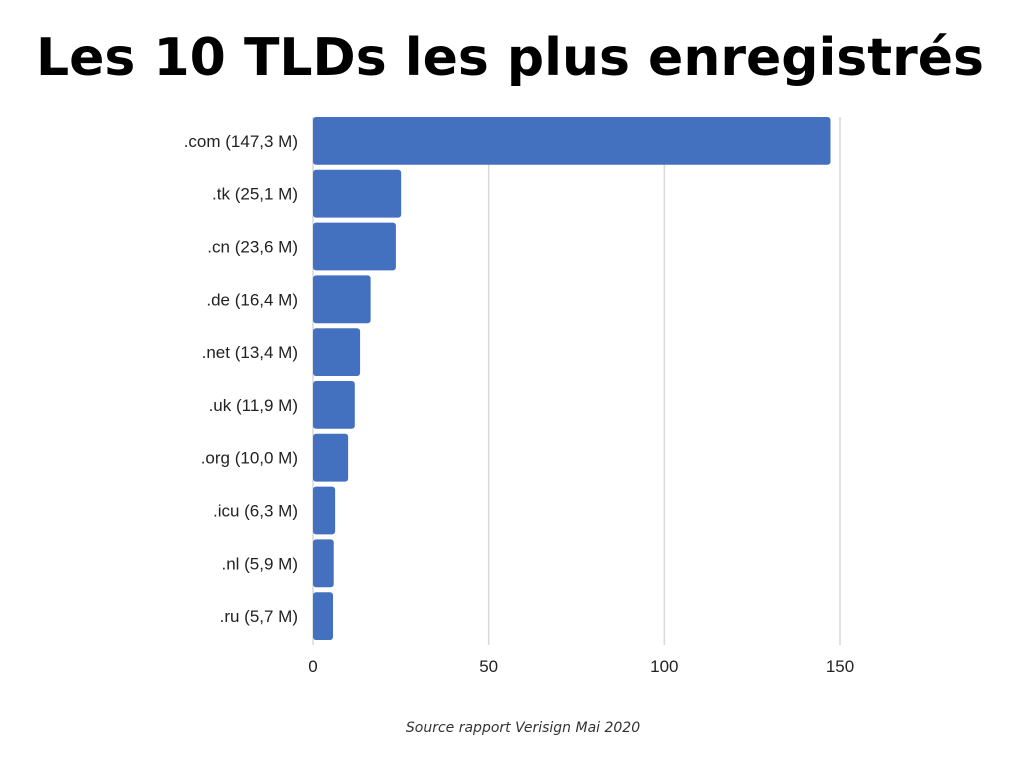 The image size is (1024, 768). I want to click on category-label: .org (10,0 M), so click(249, 458).